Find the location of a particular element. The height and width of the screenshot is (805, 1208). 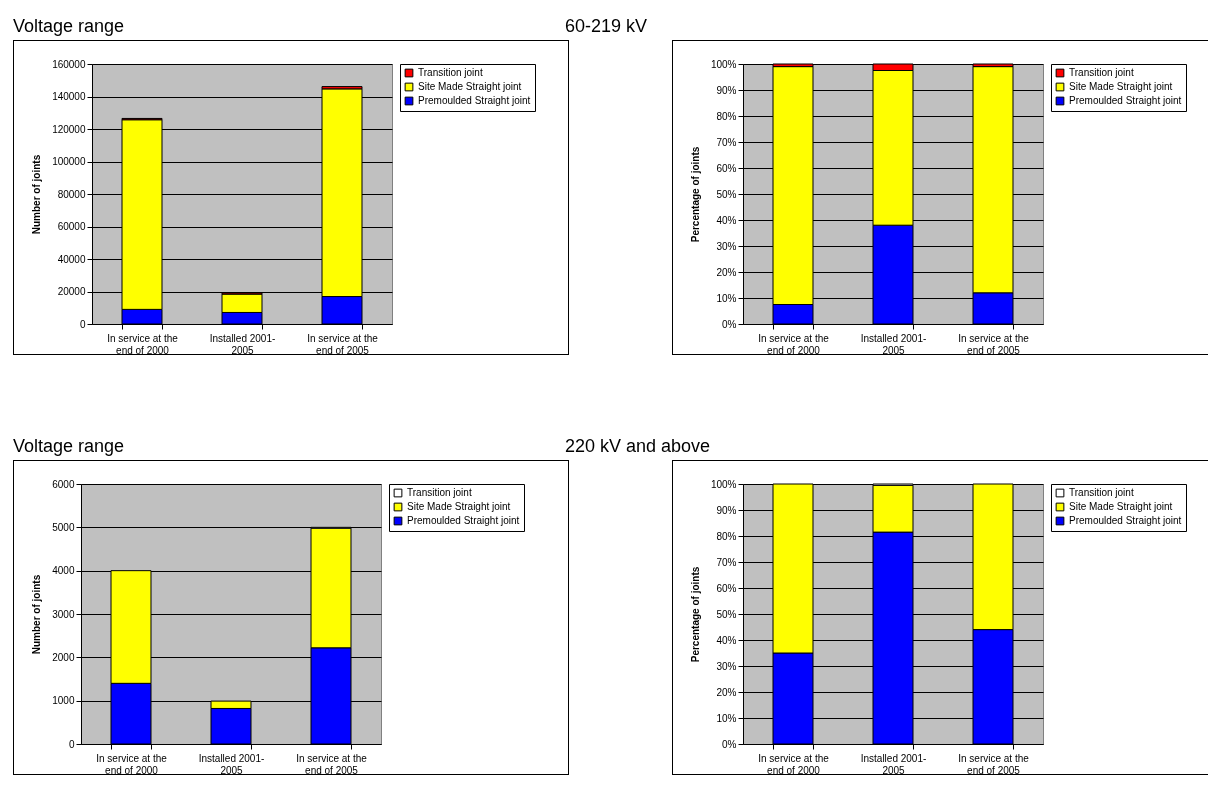

y-tick-label: 100000 is located at coordinates (69, 161).